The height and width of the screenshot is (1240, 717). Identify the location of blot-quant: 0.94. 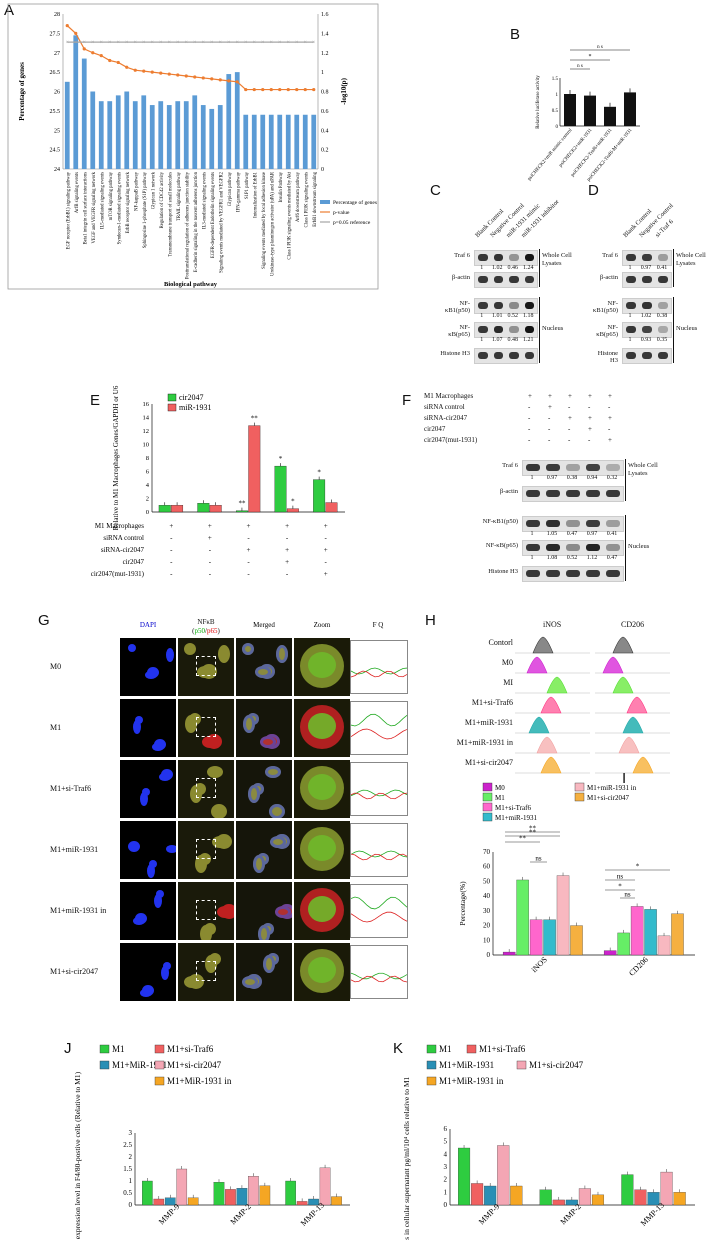
(592, 478).